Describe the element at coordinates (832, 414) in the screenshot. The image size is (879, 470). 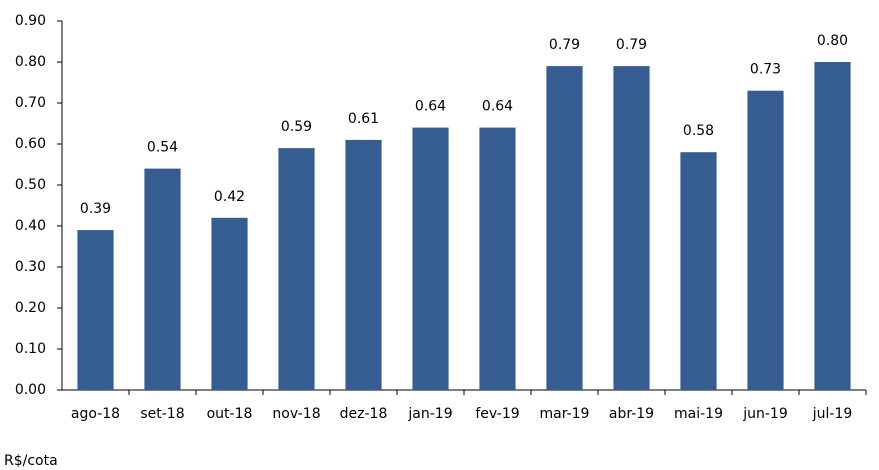
I see `x-tick-label: jul-19` at that location.